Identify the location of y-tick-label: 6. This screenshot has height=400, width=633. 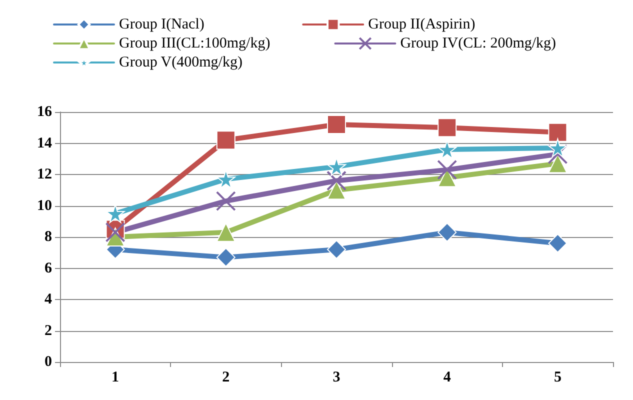
(48, 268).